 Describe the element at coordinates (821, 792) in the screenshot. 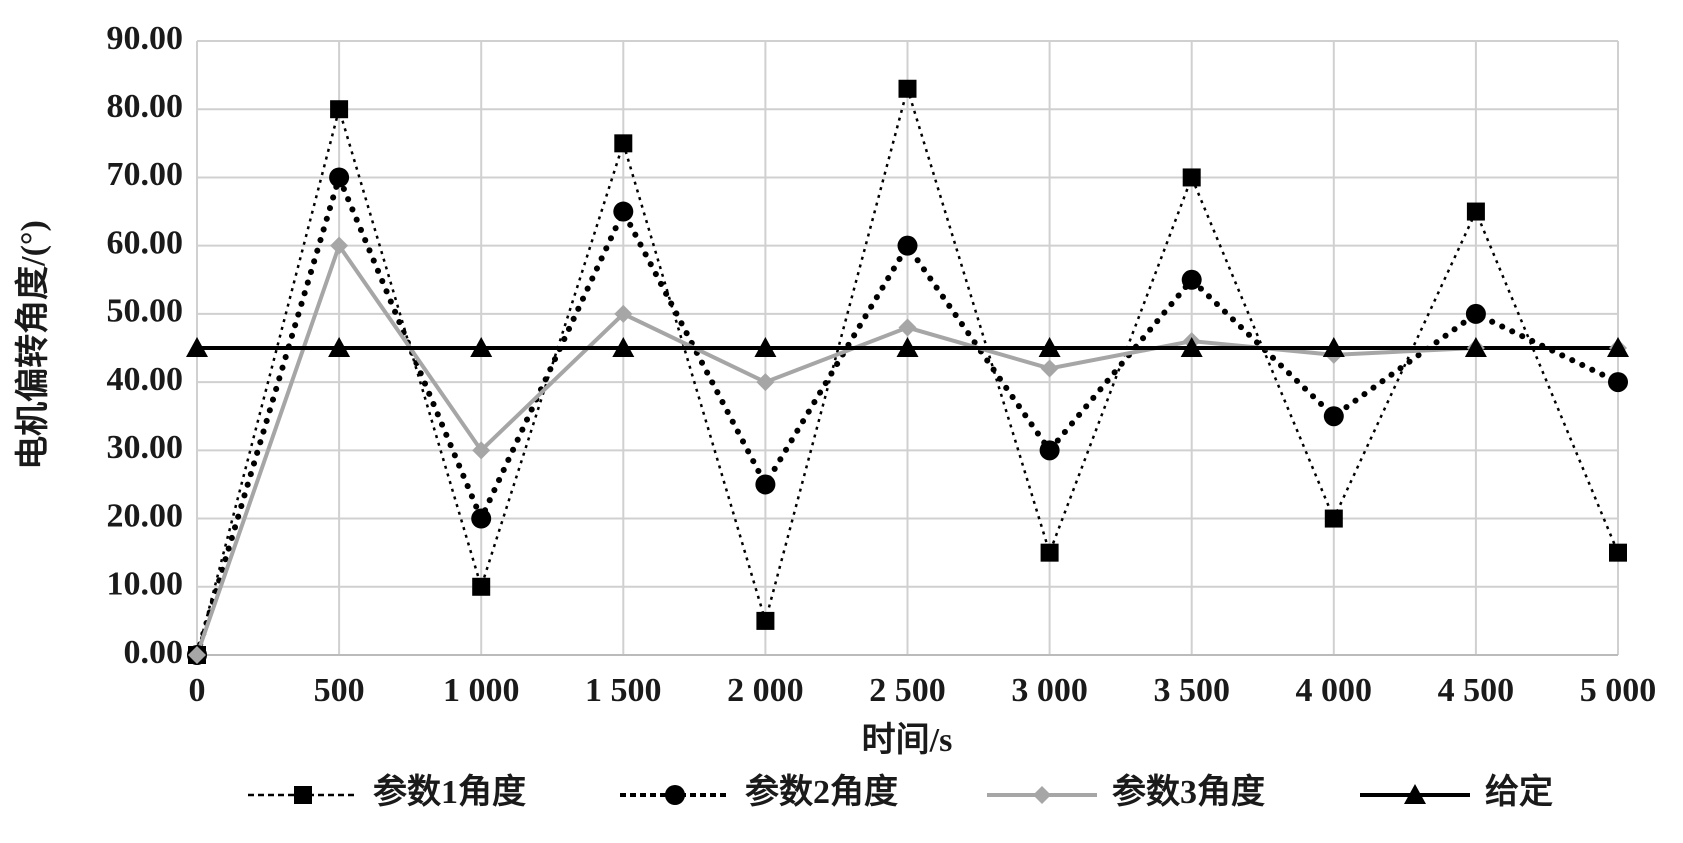

I see `legend-label: 参数2角度` at that location.